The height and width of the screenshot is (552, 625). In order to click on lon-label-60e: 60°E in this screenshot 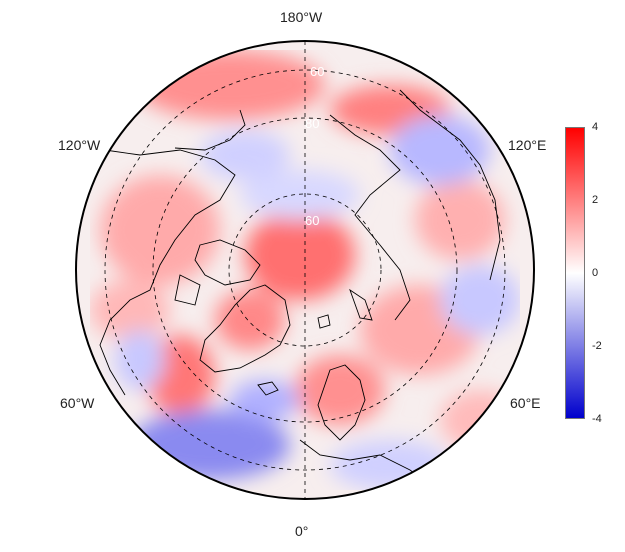, I will do `click(525, 403)`.